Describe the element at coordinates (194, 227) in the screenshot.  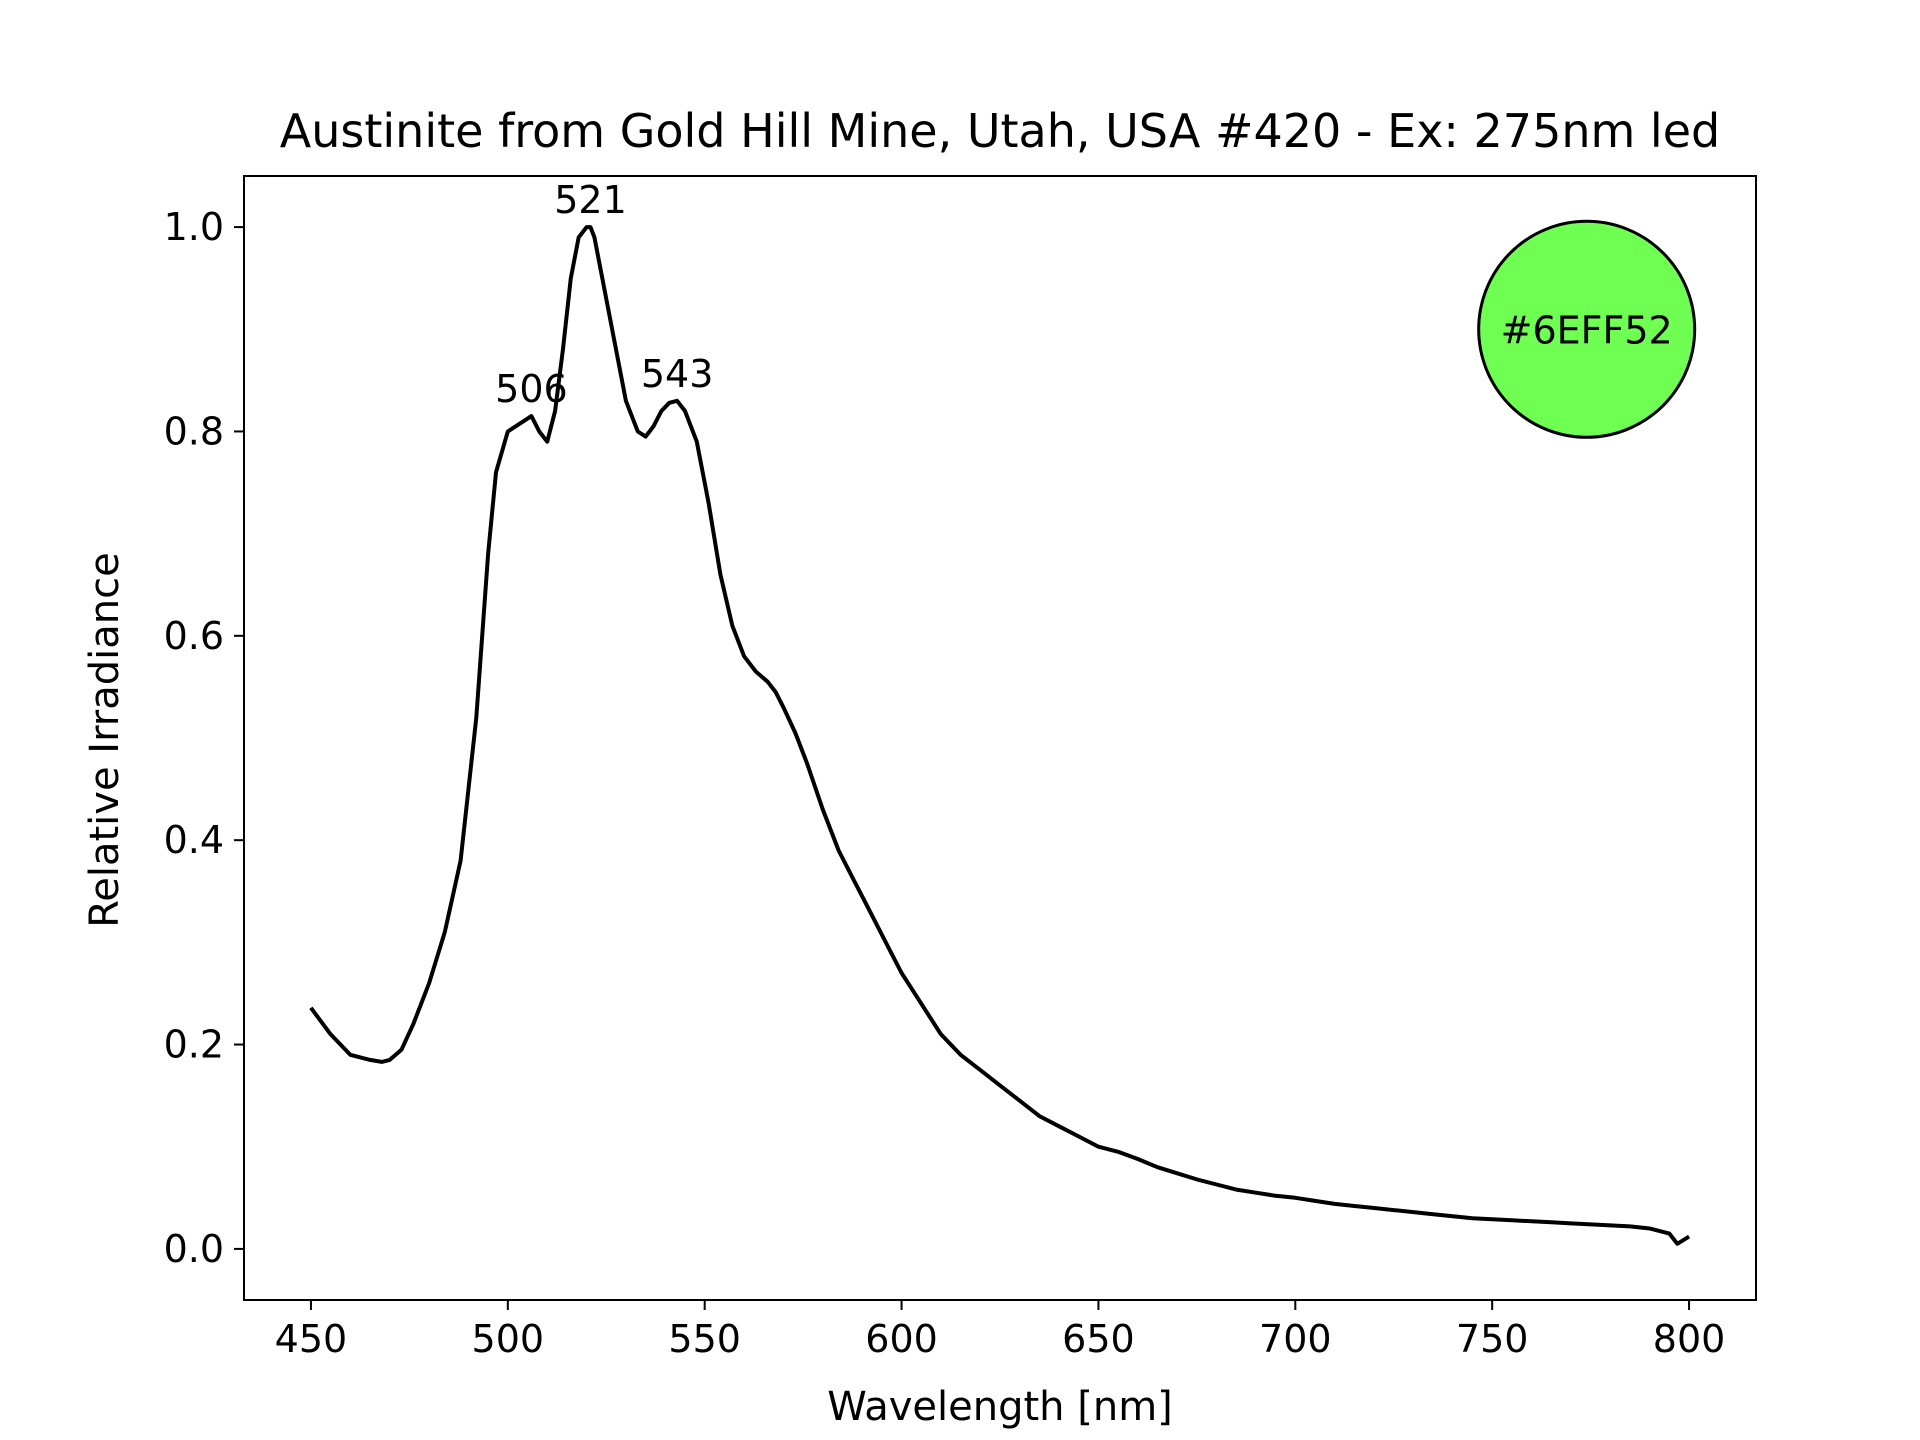
I see `y-tick-label: 1.0` at that location.